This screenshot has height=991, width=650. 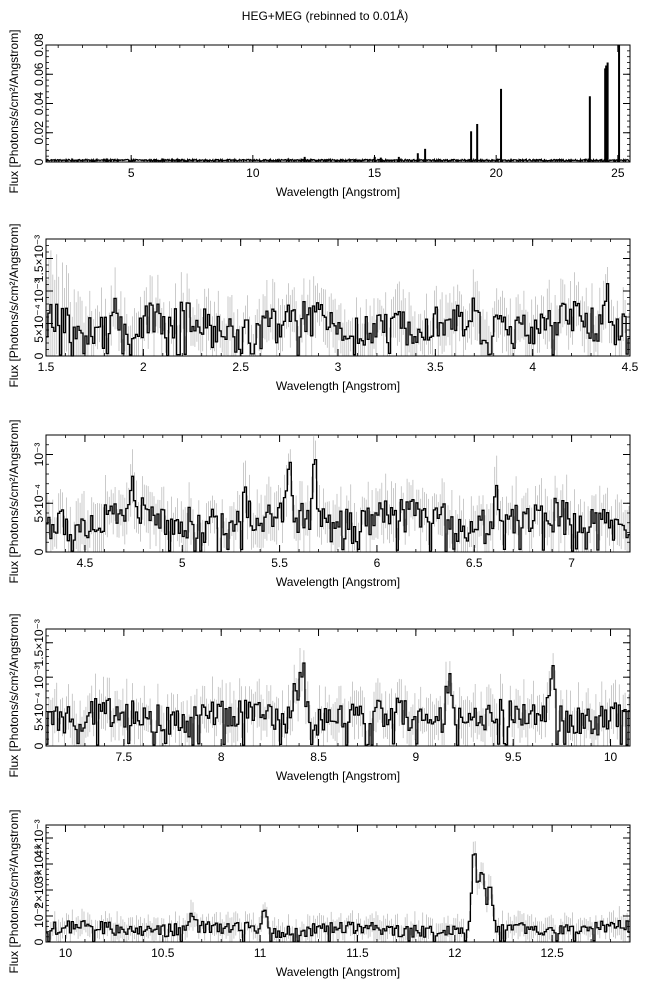 I want to click on x-tick-label: 5.5, so click(x=279, y=563).